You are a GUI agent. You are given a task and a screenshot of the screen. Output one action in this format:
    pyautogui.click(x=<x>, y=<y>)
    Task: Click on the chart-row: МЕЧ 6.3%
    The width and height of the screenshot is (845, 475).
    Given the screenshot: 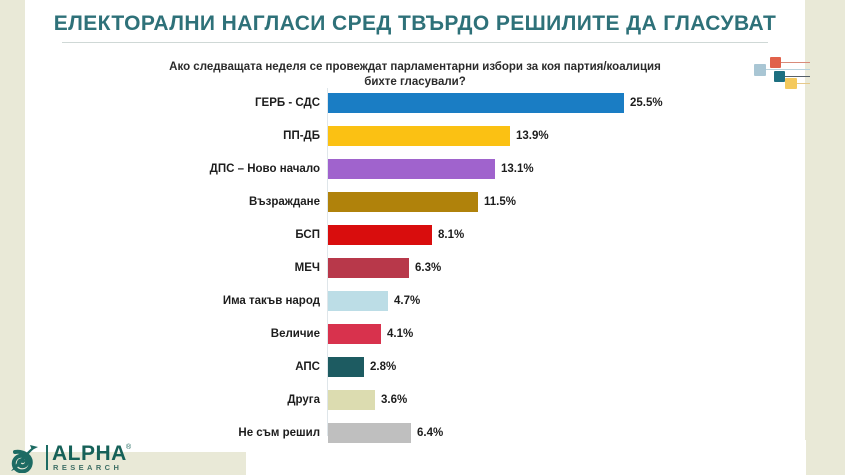 What is the action you would take?
    pyautogui.click(x=476, y=268)
    